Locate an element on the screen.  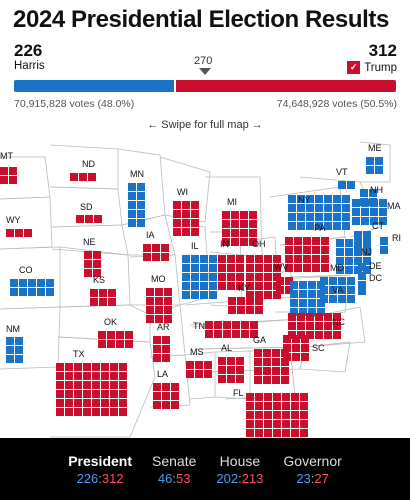
state-mo is located at coordinates (159, 305).